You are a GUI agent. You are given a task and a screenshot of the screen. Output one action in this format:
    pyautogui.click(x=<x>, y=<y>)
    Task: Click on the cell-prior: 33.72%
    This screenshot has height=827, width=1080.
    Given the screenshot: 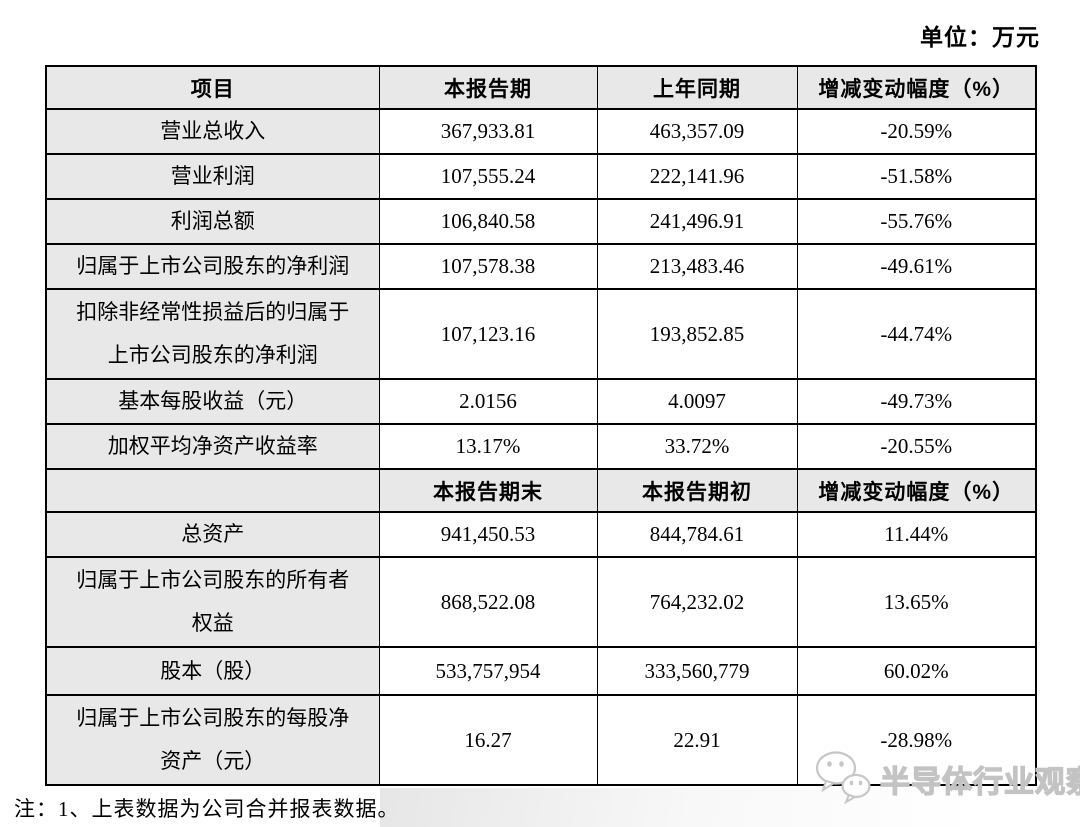 What is the action you would take?
    pyautogui.click(x=697, y=447)
    